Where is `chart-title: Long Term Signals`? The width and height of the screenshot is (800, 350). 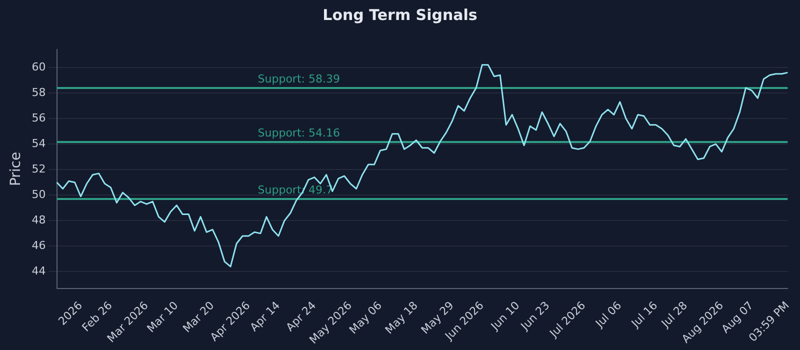
chart-title: Long Term Signals is located at coordinates (400, 15).